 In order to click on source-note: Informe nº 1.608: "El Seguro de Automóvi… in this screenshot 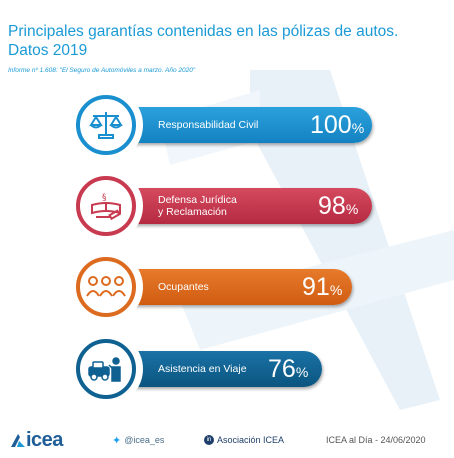, I will do `click(102, 70)`.